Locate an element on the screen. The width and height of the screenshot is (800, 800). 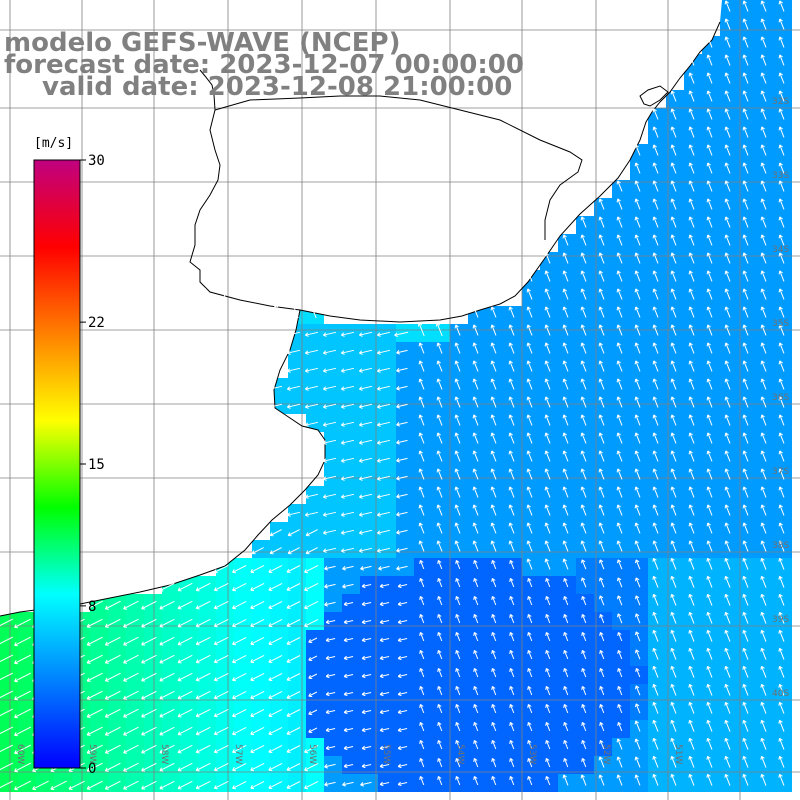
longitude-label: 58W is located at coordinates (164, 754).